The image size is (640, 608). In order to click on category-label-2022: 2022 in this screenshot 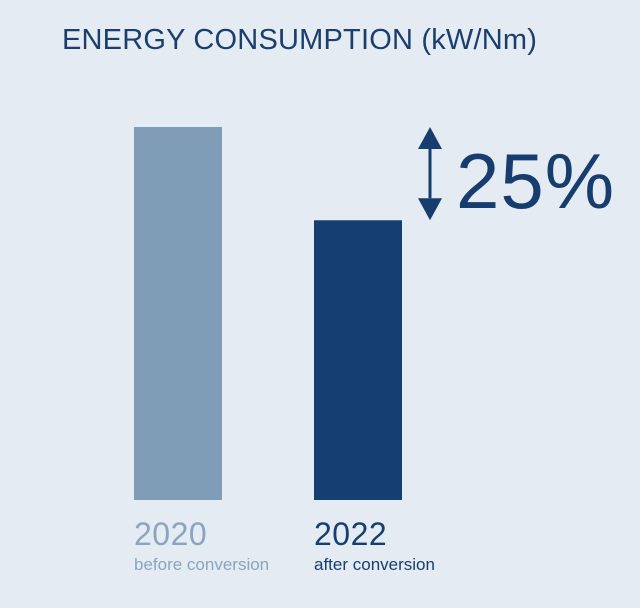, I will do `click(351, 534)`.